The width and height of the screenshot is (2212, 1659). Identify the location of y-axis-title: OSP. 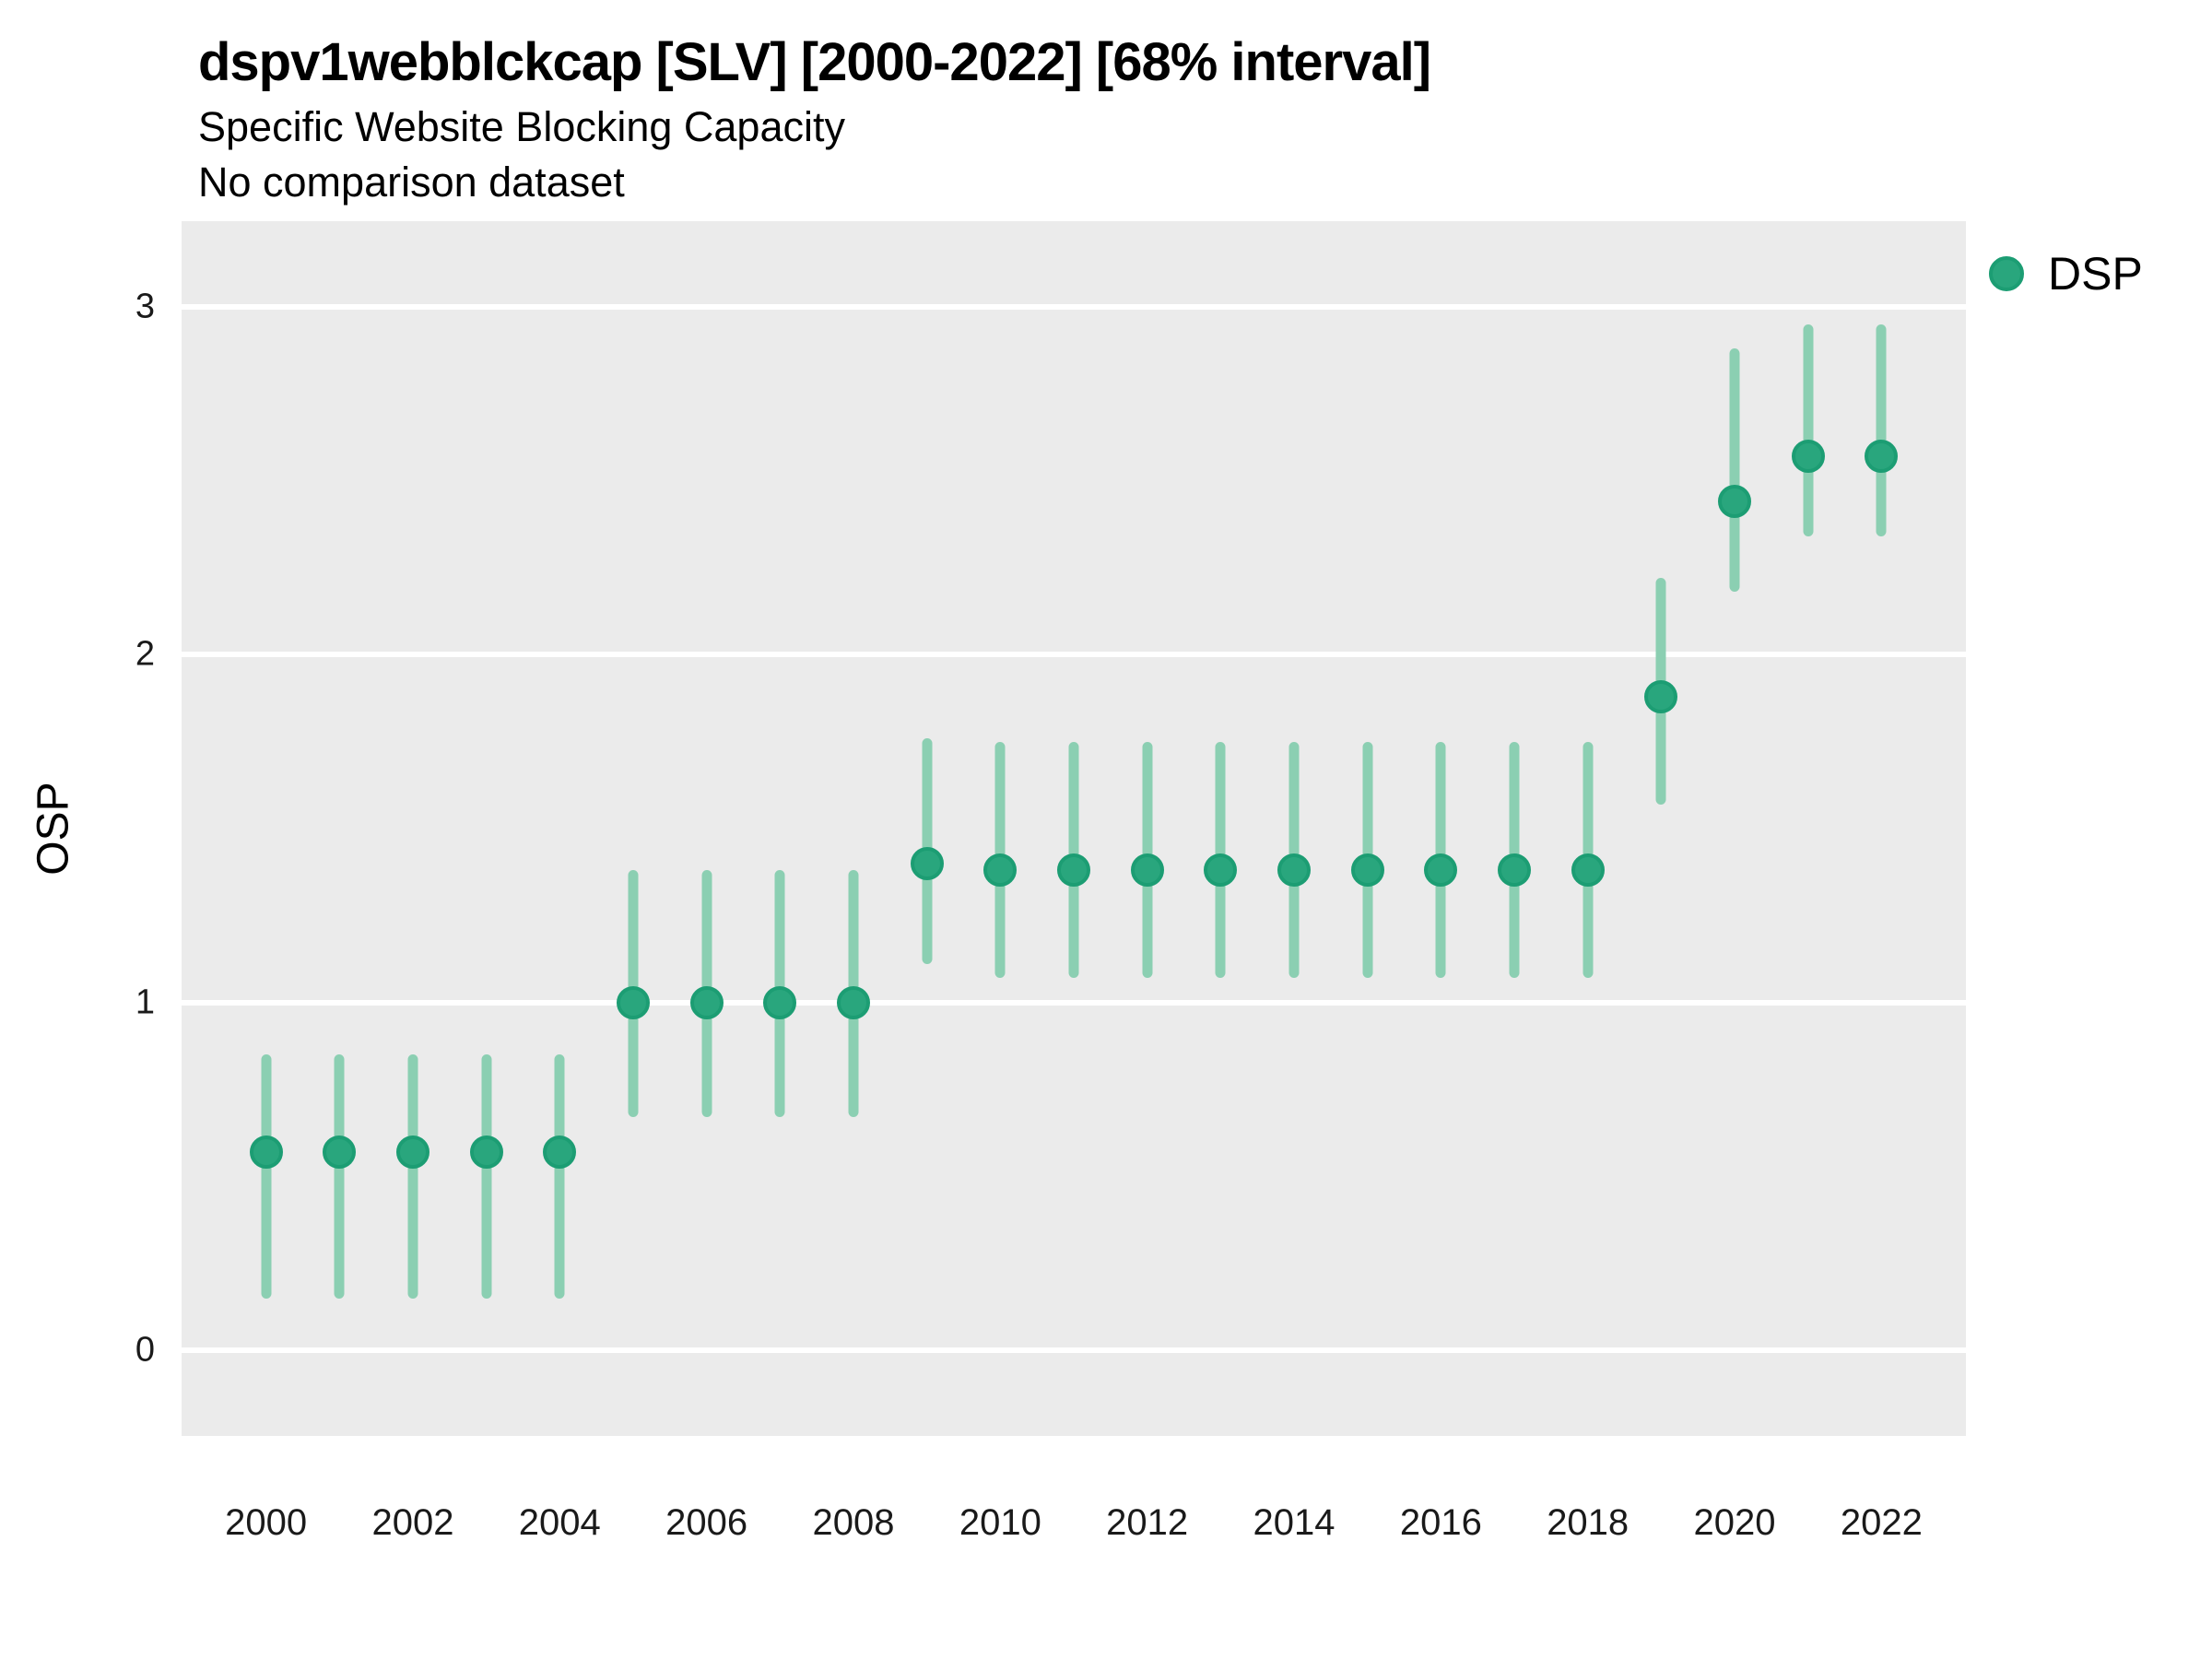
(53, 829).